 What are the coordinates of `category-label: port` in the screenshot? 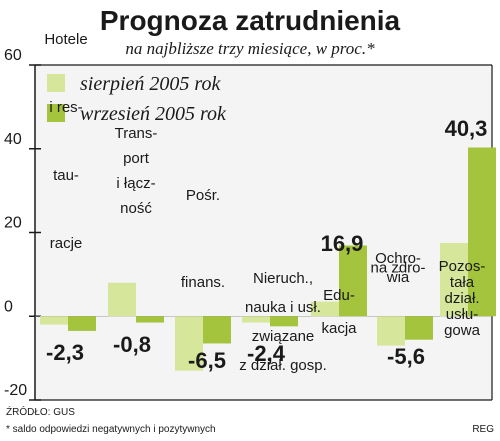 It's located at (136, 158).